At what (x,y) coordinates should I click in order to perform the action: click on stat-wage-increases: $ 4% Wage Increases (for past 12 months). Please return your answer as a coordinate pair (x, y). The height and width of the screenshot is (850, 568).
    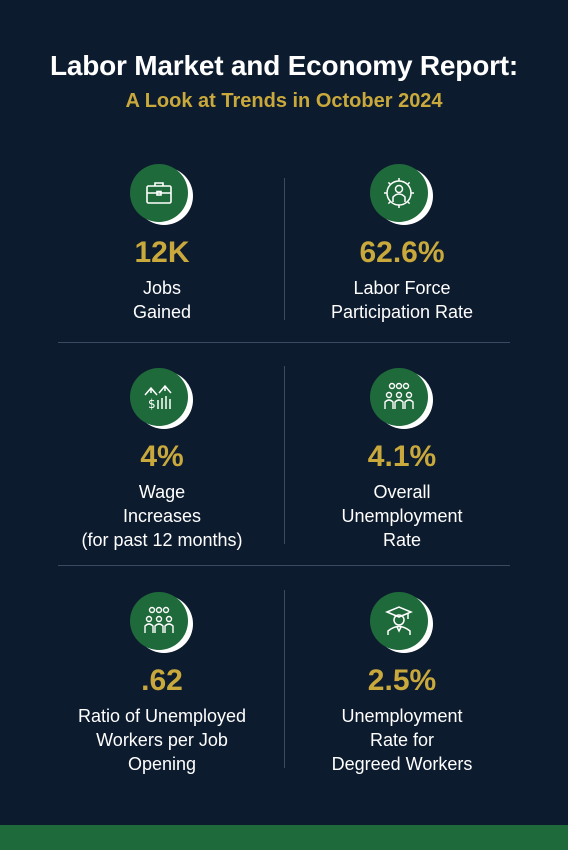
    Looking at the image, I should click on (162, 460).